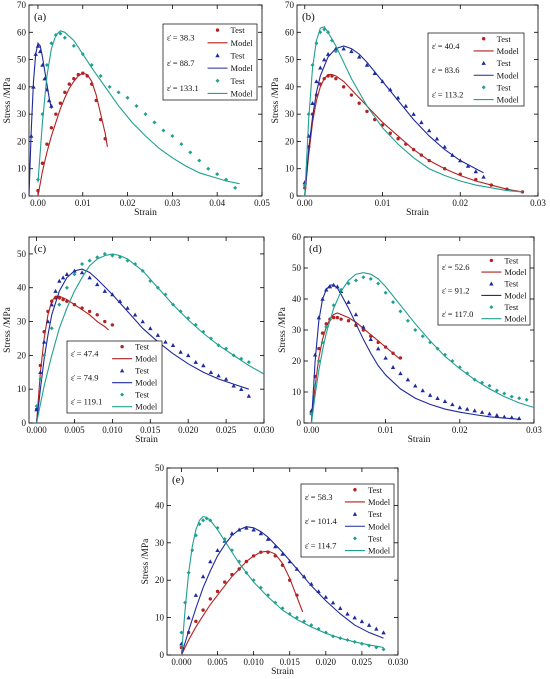  Describe the element at coordinates (515, 272) in the screenshot. I see `chart-d-legend-model-label: Model` at that location.